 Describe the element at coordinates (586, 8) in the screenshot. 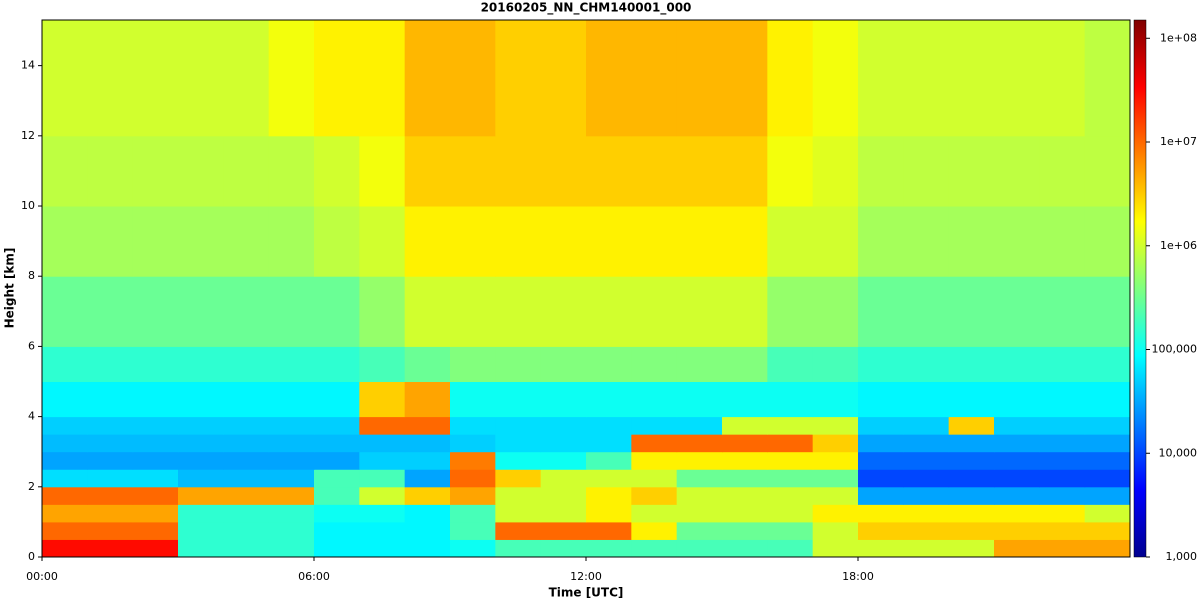

I see `chart-title: 20160205_NN_CHM140001_000` at that location.